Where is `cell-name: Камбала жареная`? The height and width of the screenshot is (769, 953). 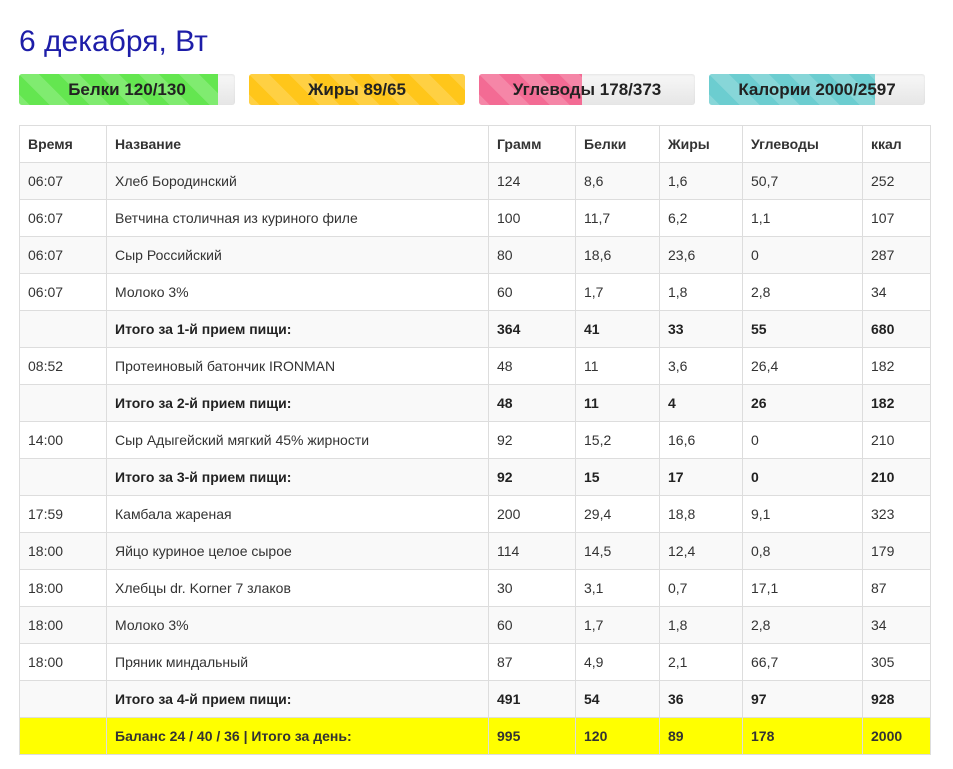
cell-name: Камбала жареная is located at coordinates (297, 514).